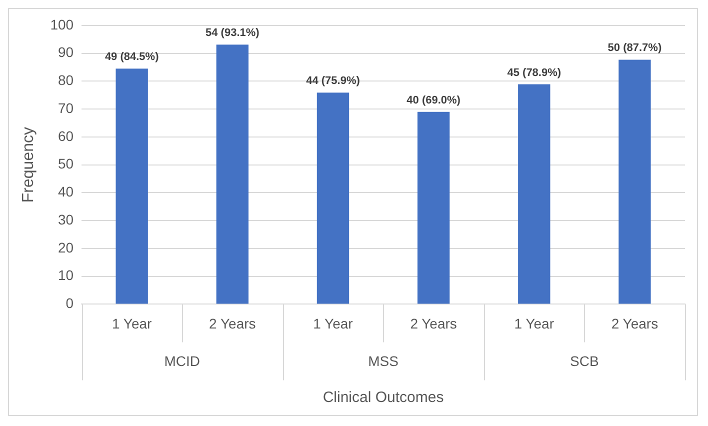  What do you see at coordinates (66, 219) in the screenshot?
I see `y-tick-label: 30` at bounding box center [66, 219].